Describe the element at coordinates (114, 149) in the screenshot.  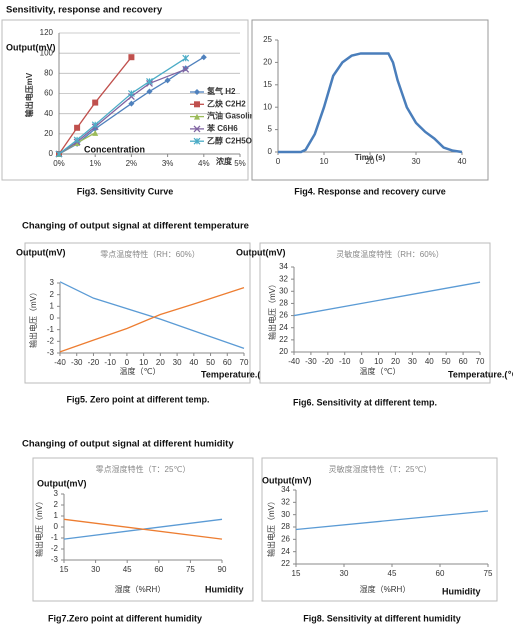
I see `annotation: Concentration` at that location.